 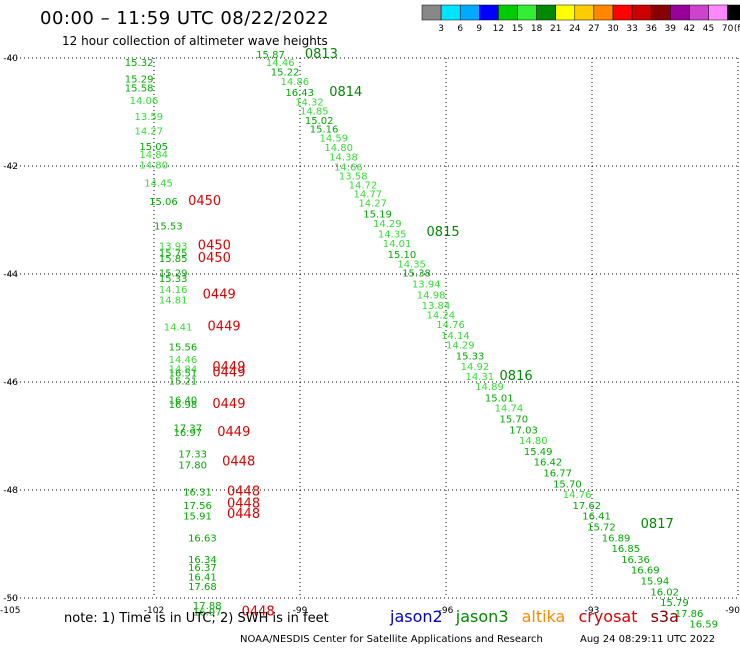 I want to click on swh-value: 15.79, so click(x=674, y=603).